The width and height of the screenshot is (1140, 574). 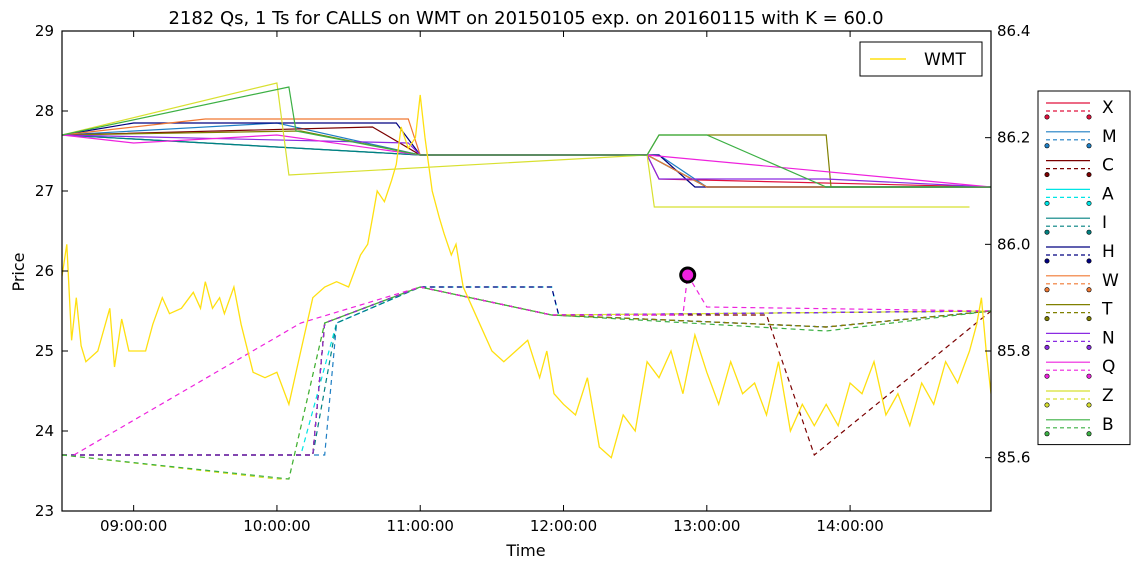 What do you see at coordinates (1108, 425) in the screenshot?
I see `legend-b-label: B` at bounding box center [1108, 425].